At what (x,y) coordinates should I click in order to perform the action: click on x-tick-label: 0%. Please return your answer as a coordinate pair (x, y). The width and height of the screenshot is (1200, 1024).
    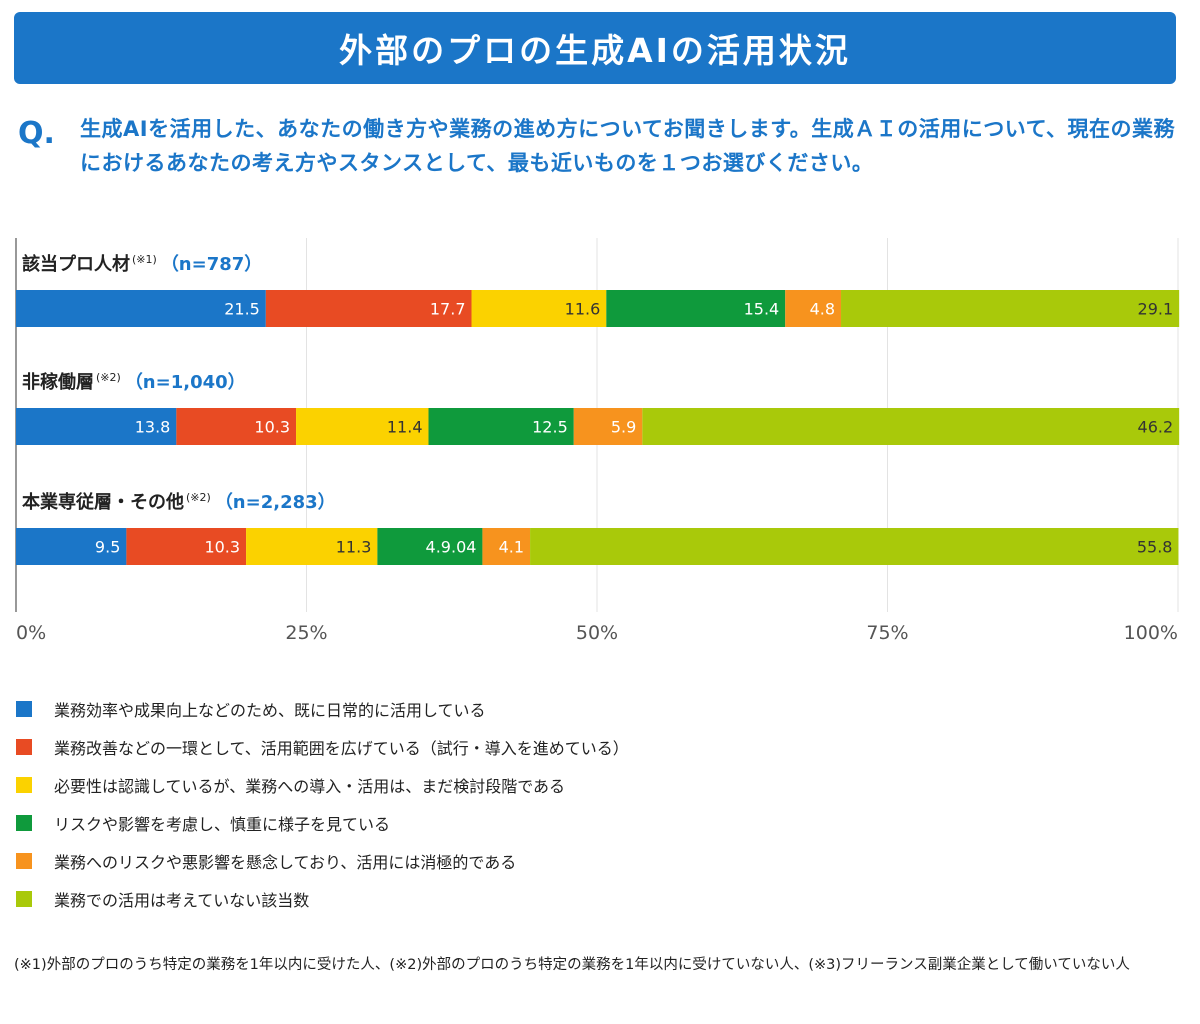
    Looking at the image, I should click on (31, 633).